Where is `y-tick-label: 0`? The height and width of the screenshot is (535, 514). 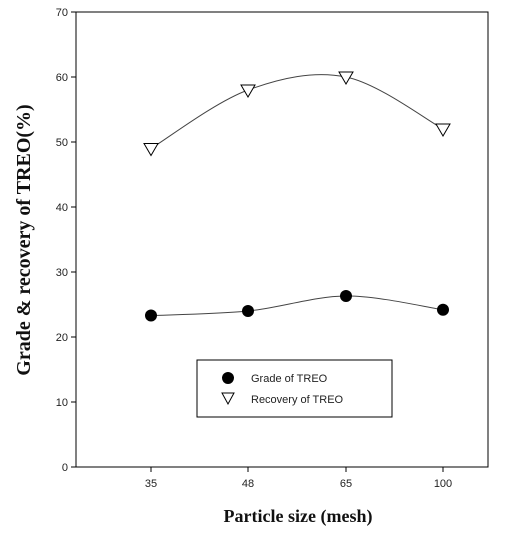
y-tick-label: 0 is located at coordinates (65, 468).